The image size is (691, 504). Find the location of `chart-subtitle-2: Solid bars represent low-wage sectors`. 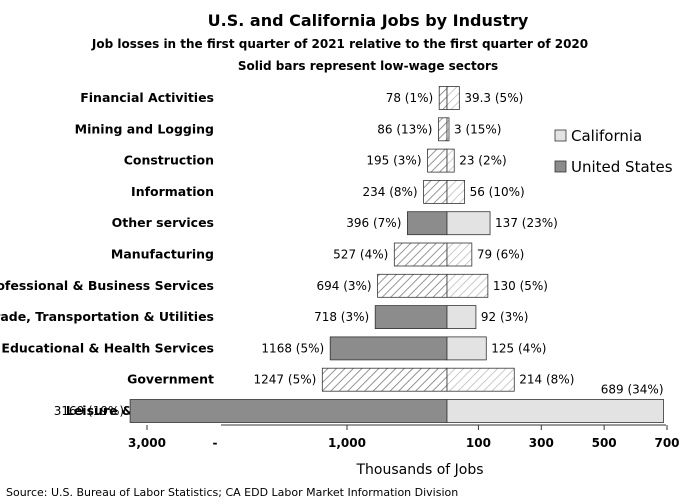

chart-subtitle-2: Solid bars represent low-wage sectors is located at coordinates (368, 66).